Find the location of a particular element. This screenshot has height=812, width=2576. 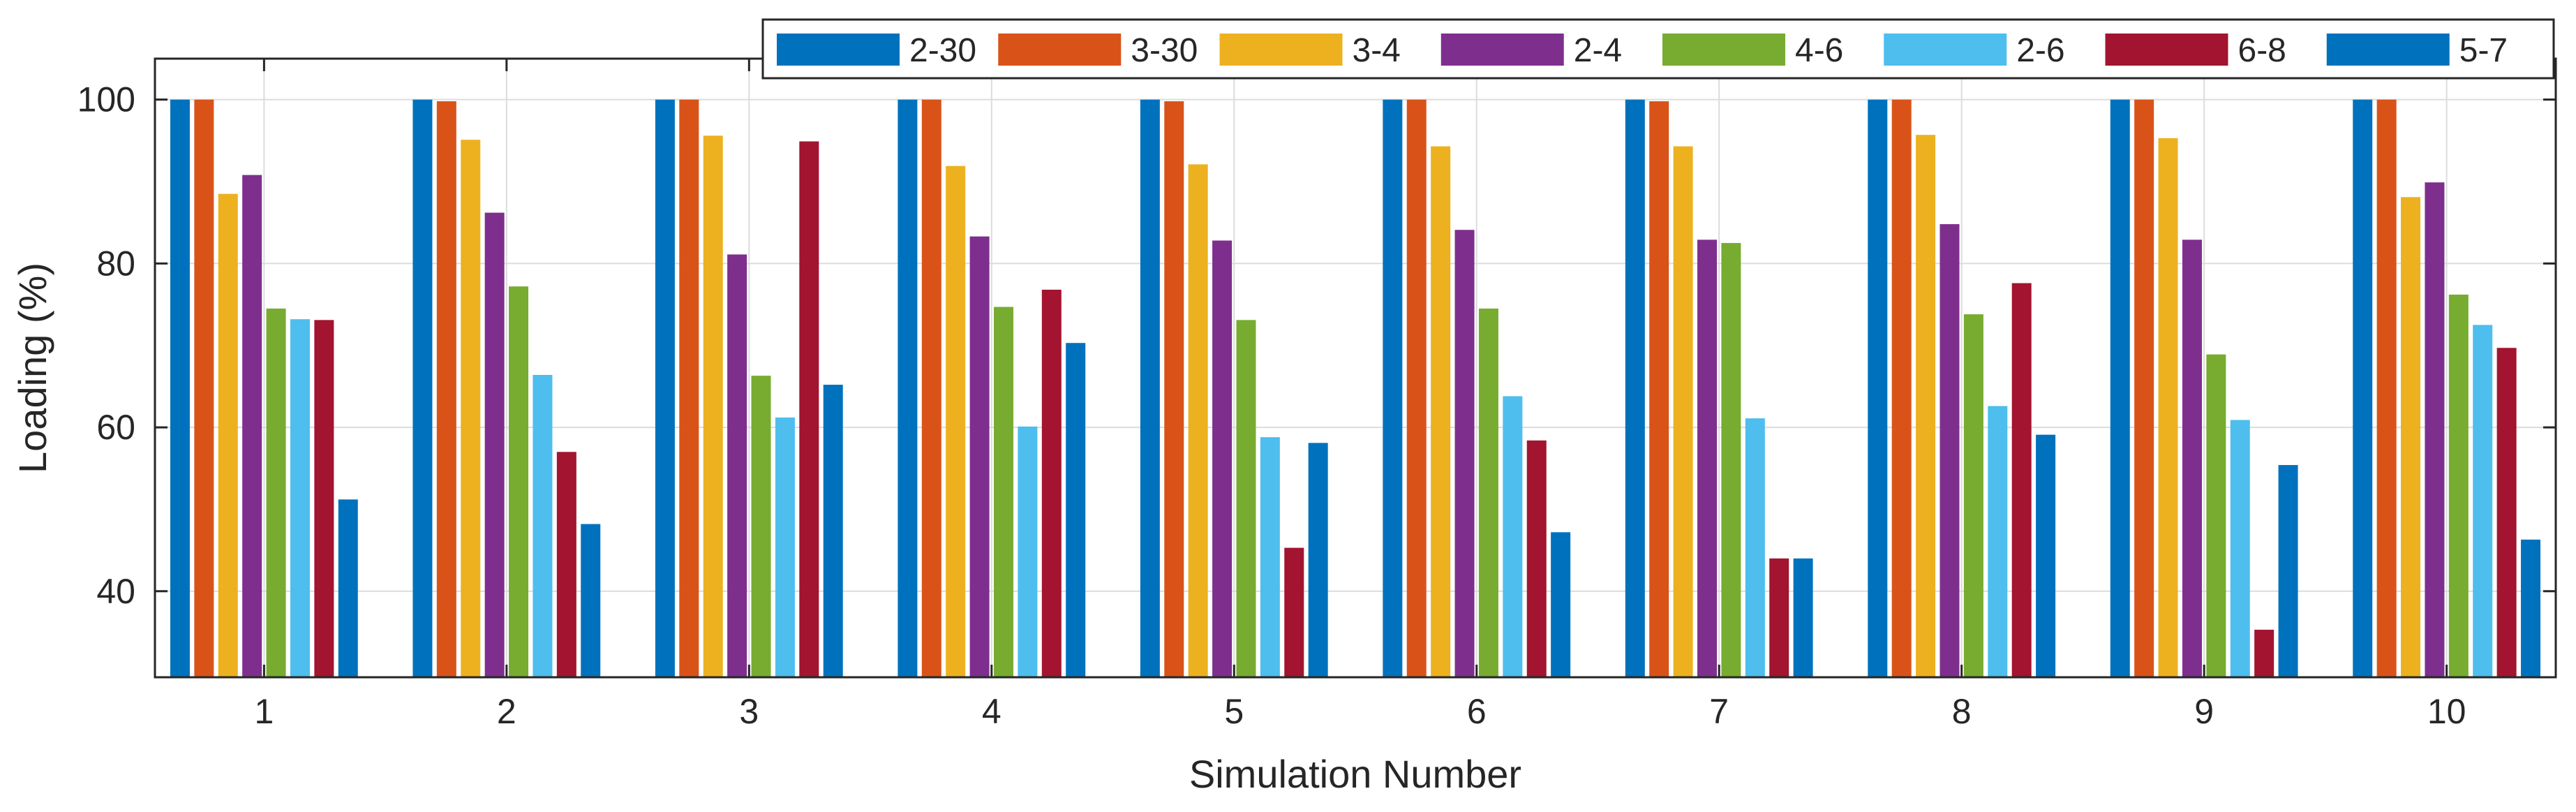

legend-label-5-7: 5-7 is located at coordinates (2483, 51).